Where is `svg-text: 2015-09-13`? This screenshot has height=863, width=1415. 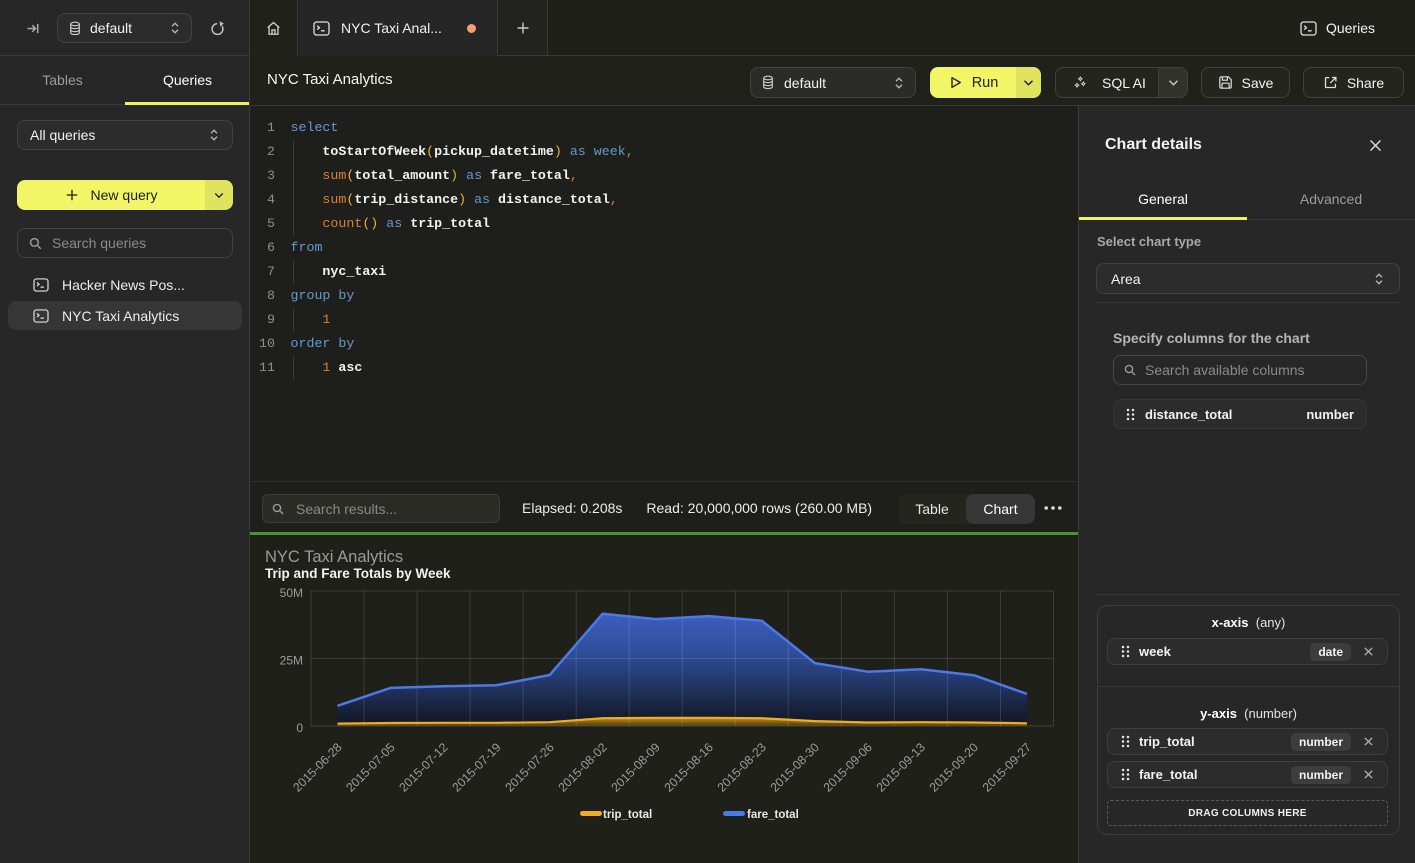 svg-text: 2015-09-13 is located at coordinates (901, 767).